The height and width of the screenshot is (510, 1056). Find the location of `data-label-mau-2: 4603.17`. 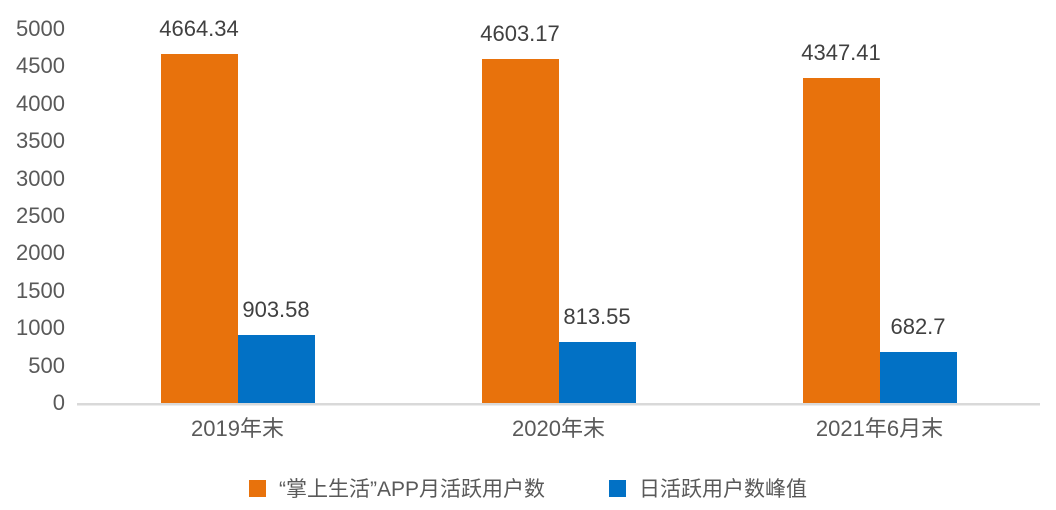

data-label-mau-2: 4603.17 is located at coordinates (520, 33).